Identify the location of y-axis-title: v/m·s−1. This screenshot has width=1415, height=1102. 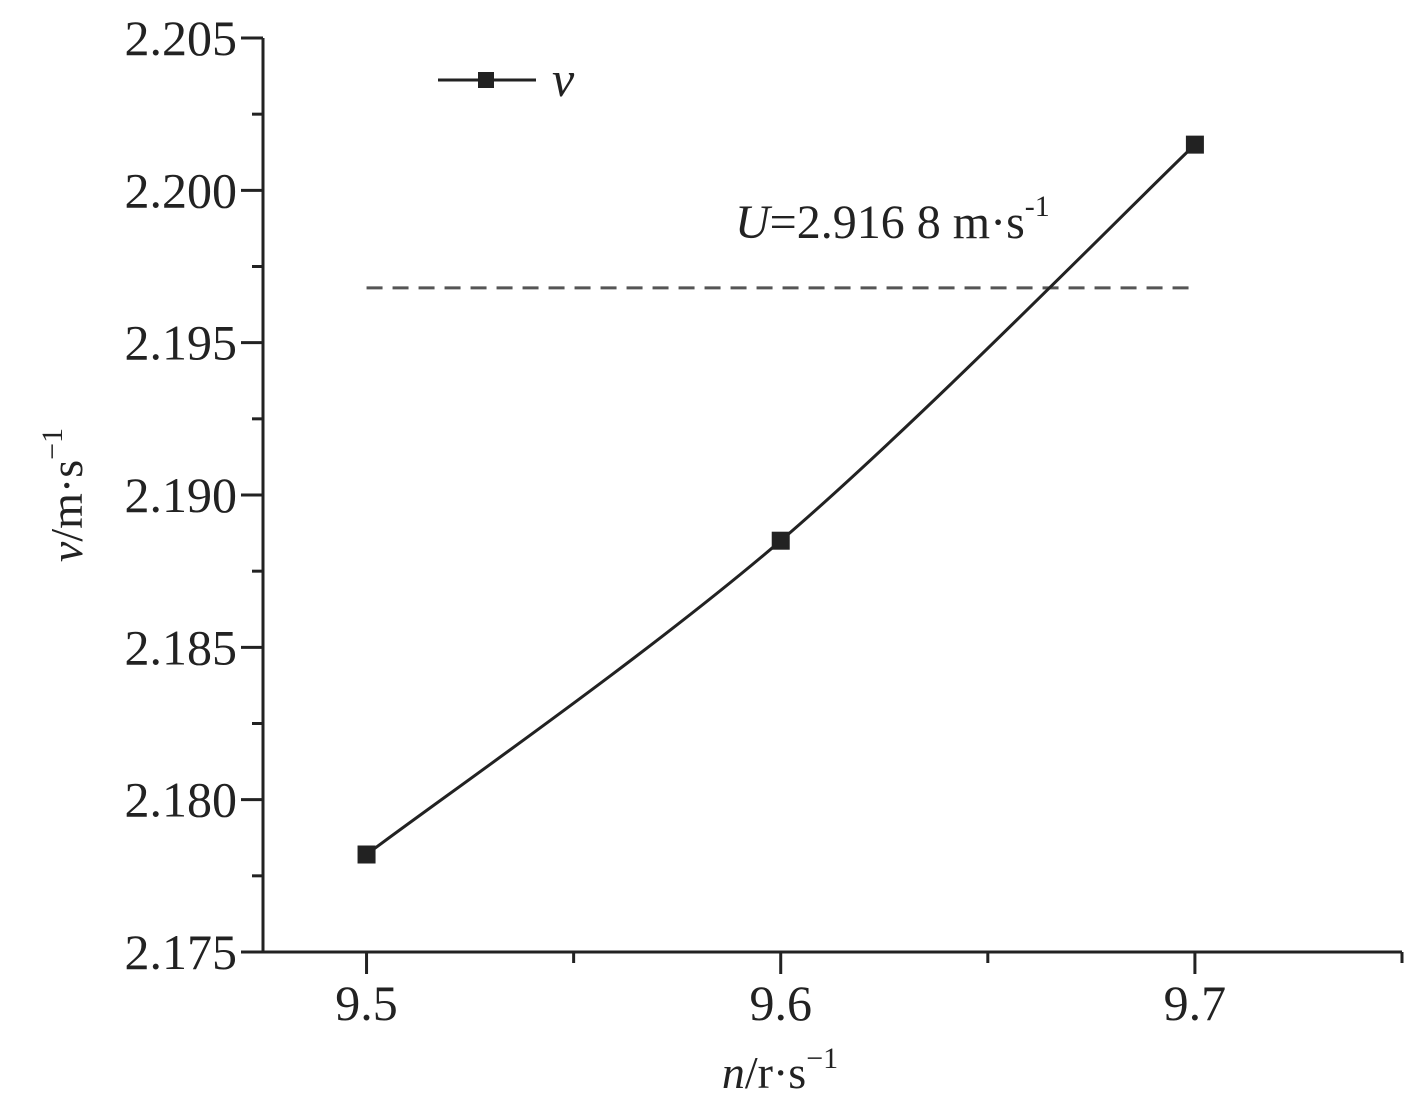
(64, 495).